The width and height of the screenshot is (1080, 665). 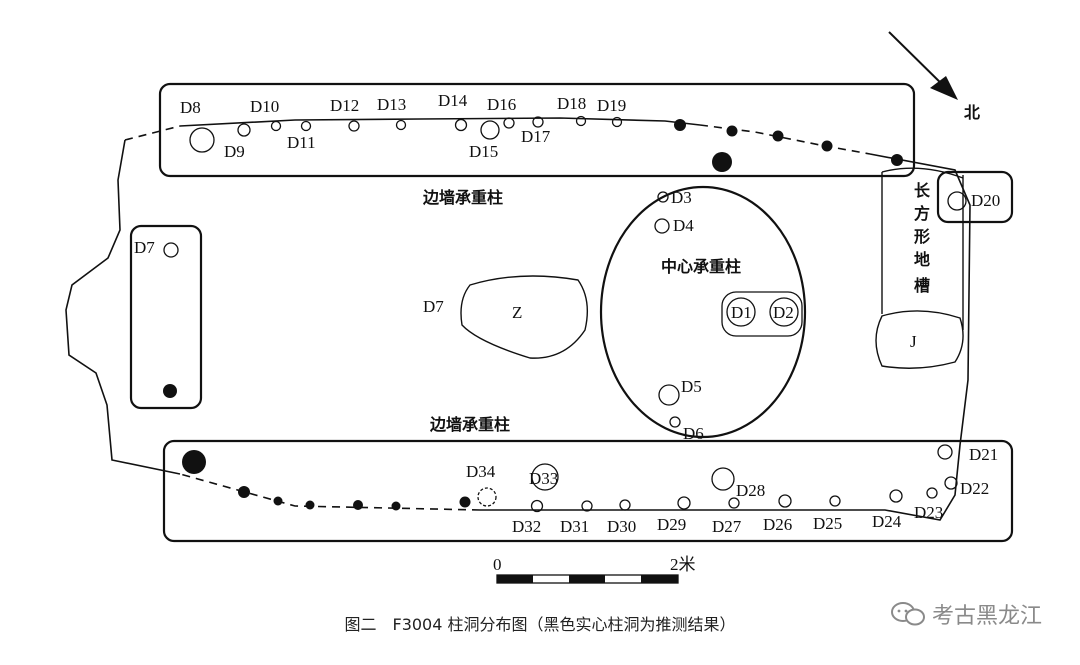 I want to click on posthole-d28, so click(x=723, y=479).